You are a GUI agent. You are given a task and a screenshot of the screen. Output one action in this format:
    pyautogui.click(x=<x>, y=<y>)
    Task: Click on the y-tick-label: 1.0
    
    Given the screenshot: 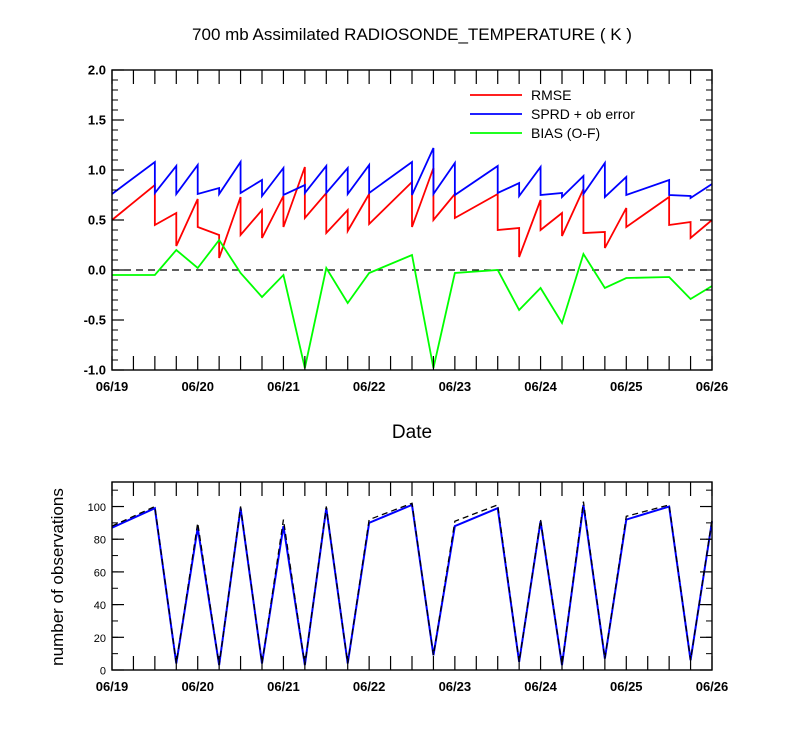 What is the action you would take?
    pyautogui.click(x=97, y=170)
    